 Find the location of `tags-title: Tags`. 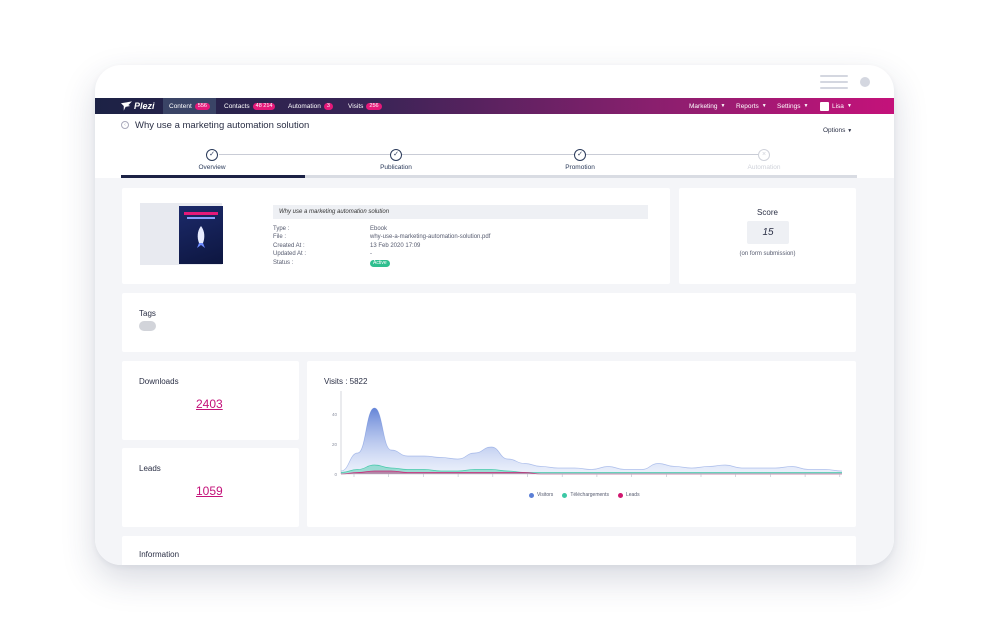

tags-title: Tags is located at coordinates (147, 313).